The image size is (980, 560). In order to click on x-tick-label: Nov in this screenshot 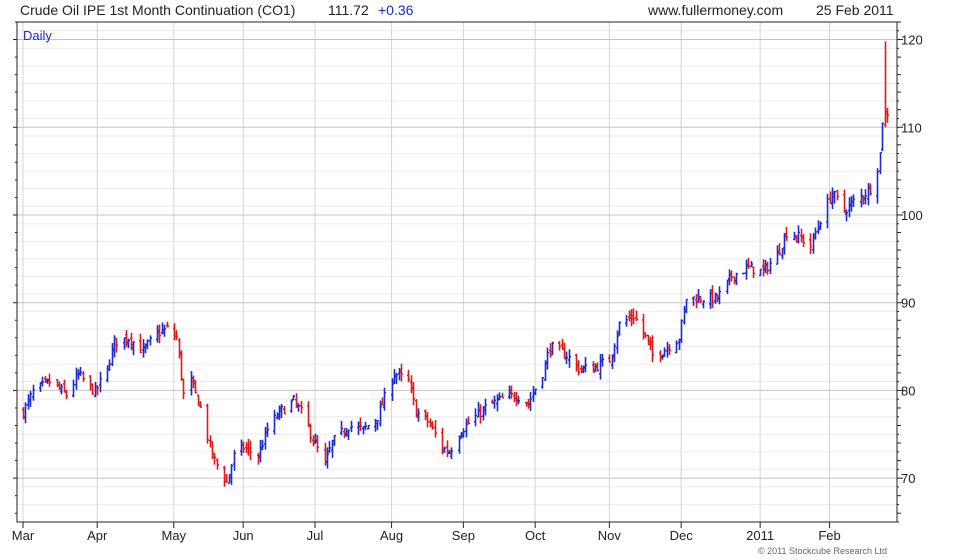, I will do `click(610, 535)`.